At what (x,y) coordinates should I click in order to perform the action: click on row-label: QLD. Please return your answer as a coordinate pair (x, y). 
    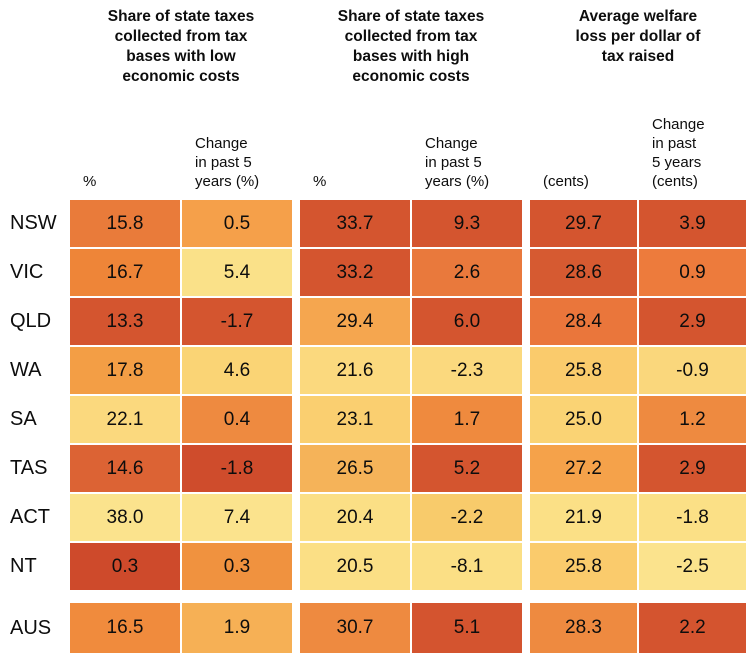
    Looking at the image, I should click on (31, 321).